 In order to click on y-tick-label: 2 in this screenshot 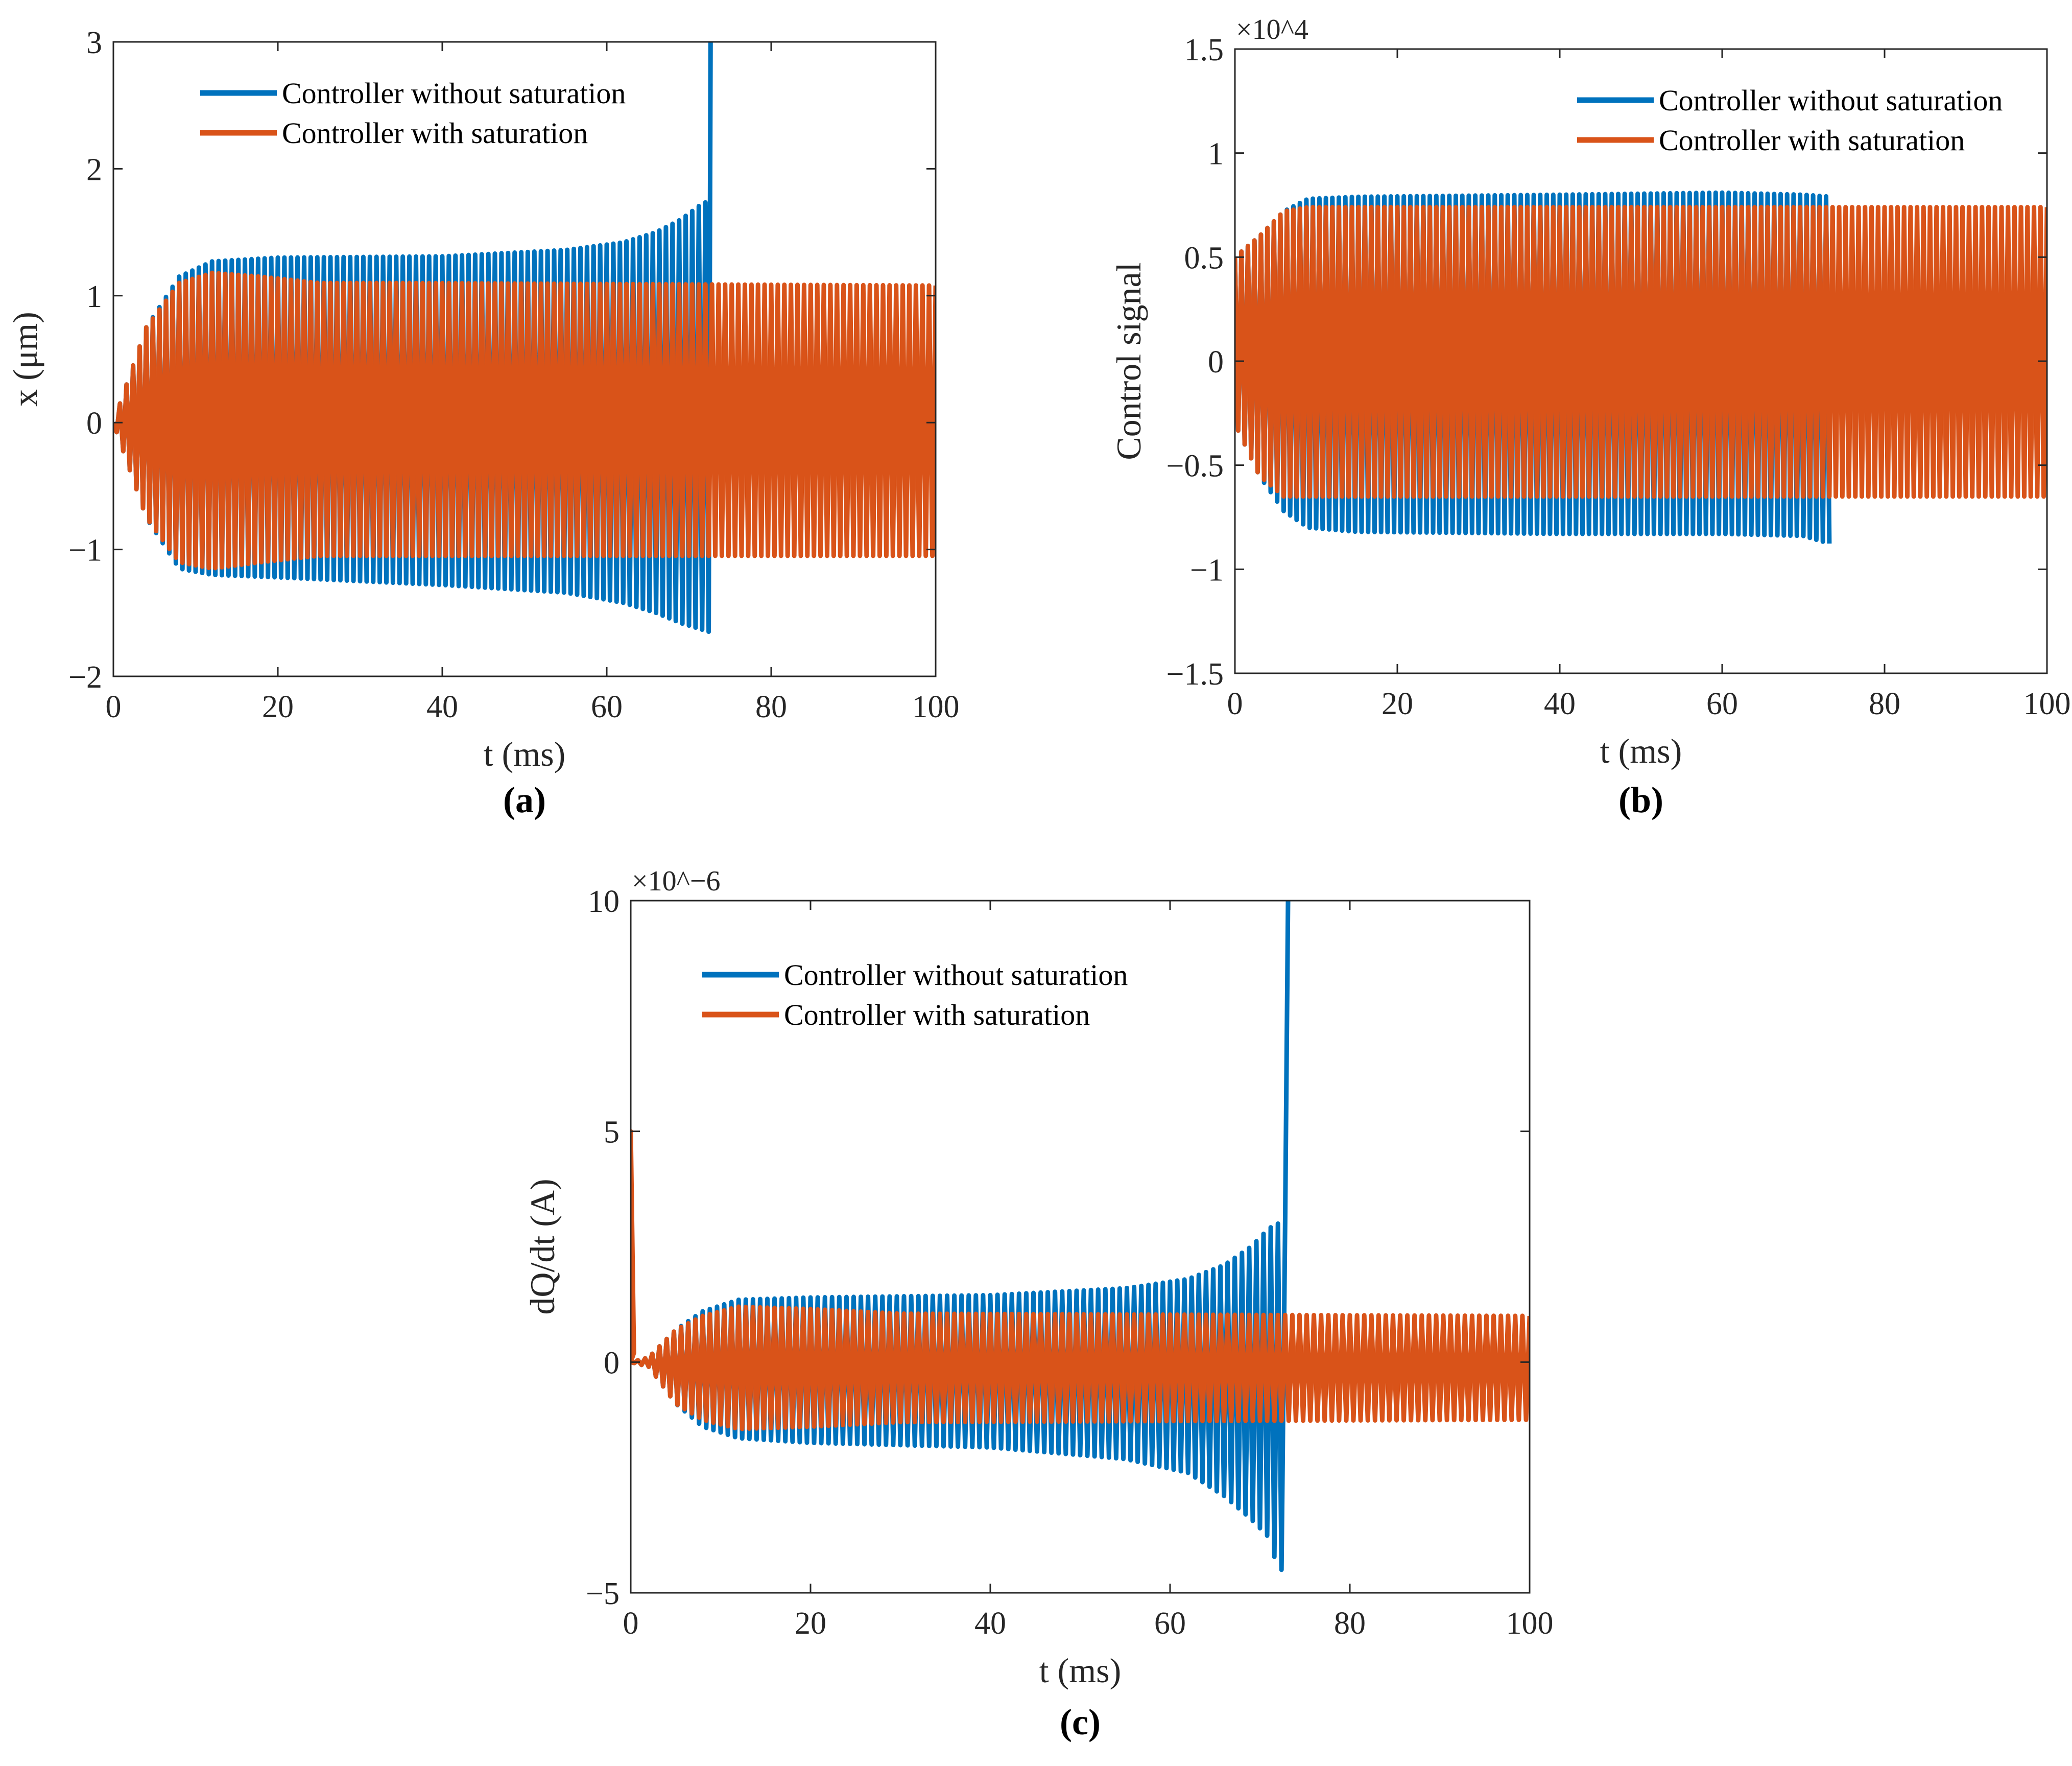, I will do `click(94, 169)`.